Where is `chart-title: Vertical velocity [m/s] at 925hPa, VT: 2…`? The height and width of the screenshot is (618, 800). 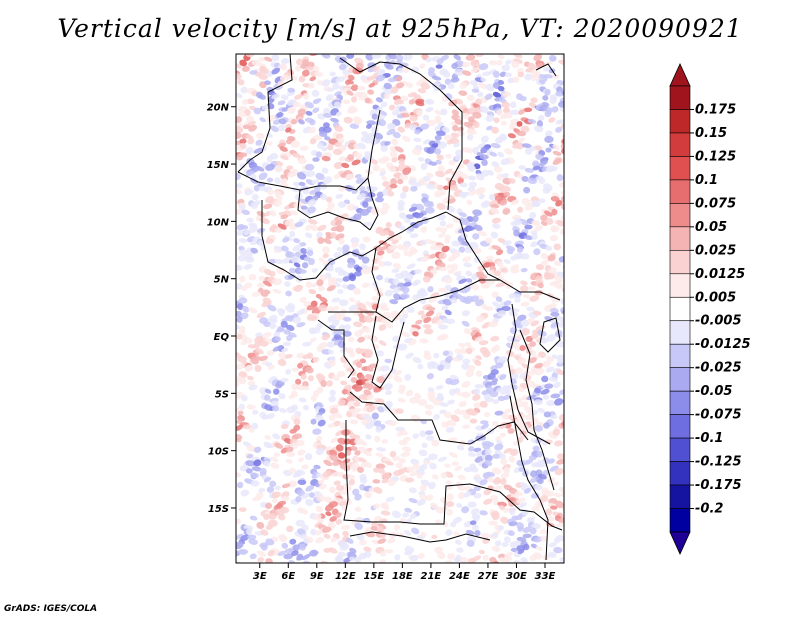 chart-title: Vertical velocity [m/s] at 925hPa, VT: 2… is located at coordinates (400, 28).